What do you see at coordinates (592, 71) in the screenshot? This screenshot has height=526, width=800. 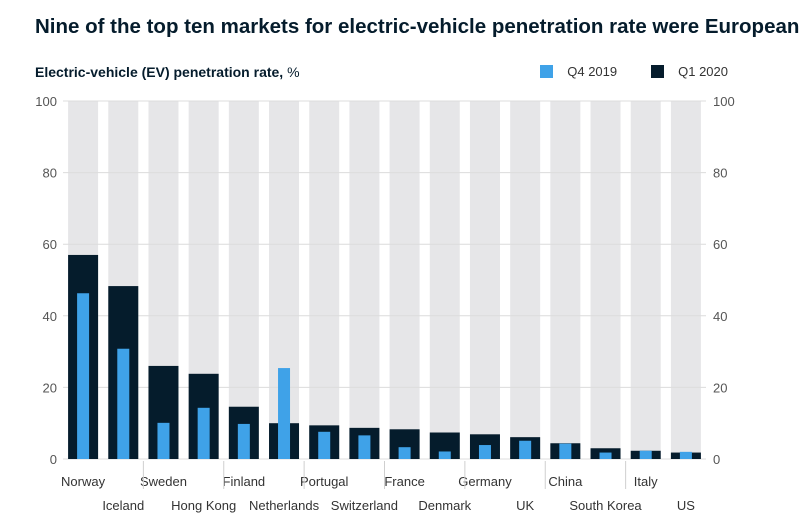 I see `legend-label-q4-2019: Q4 2019` at bounding box center [592, 71].